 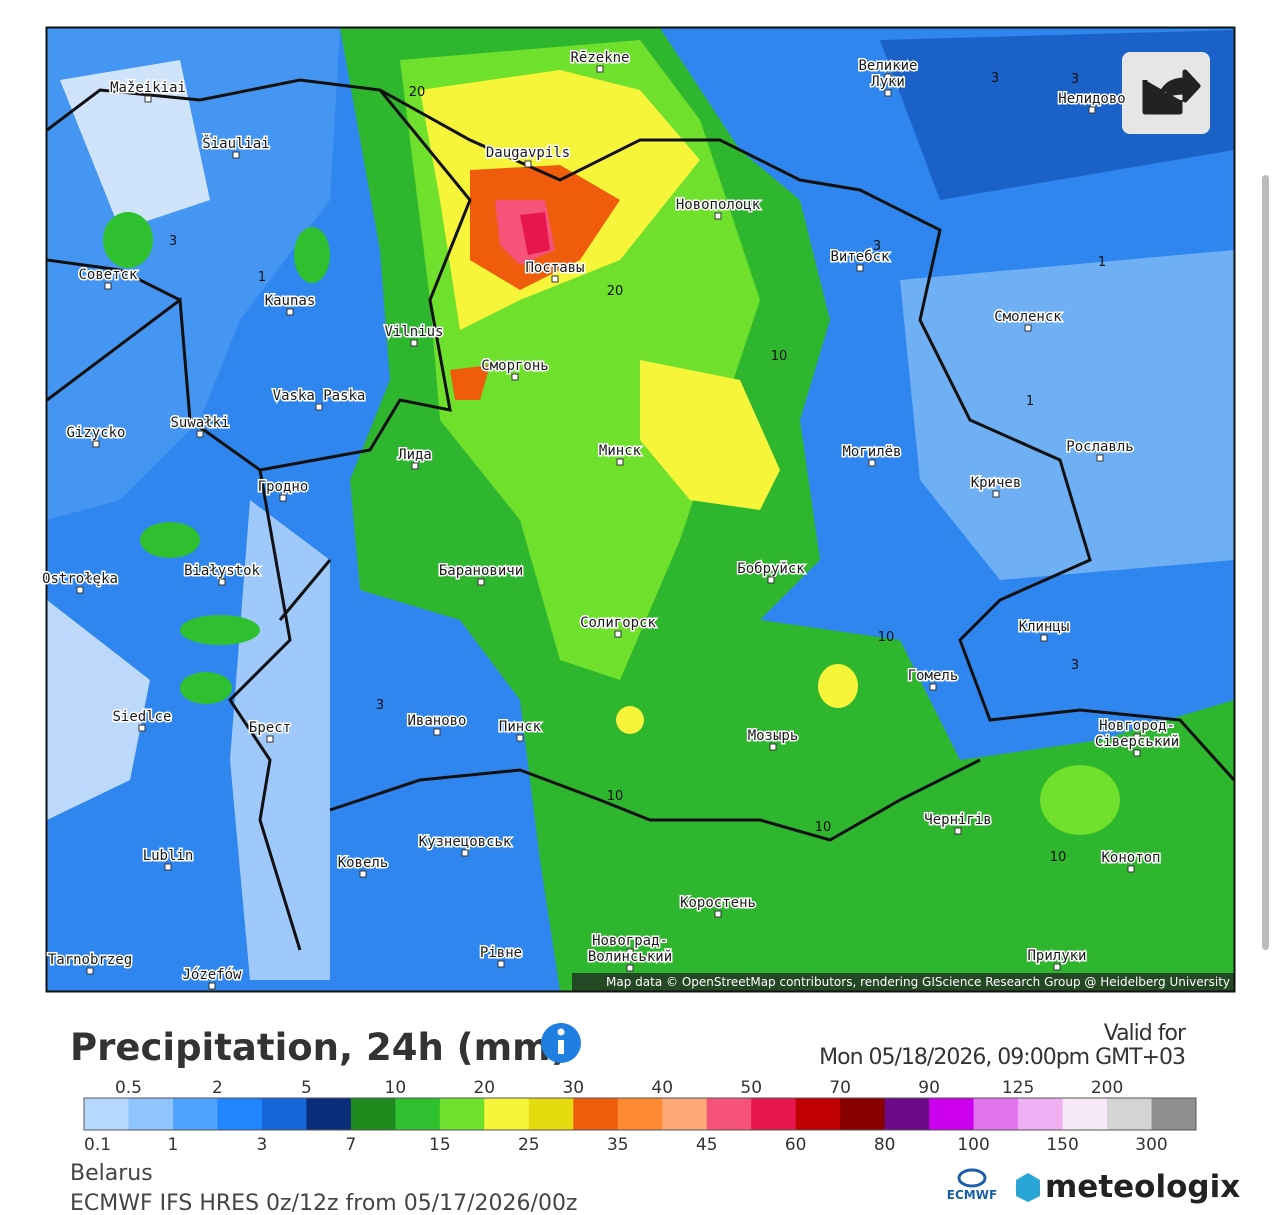 What do you see at coordinates (972, 1195) in the screenshot?
I see `ecmwf-text: ECMWF` at bounding box center [972, 1195].